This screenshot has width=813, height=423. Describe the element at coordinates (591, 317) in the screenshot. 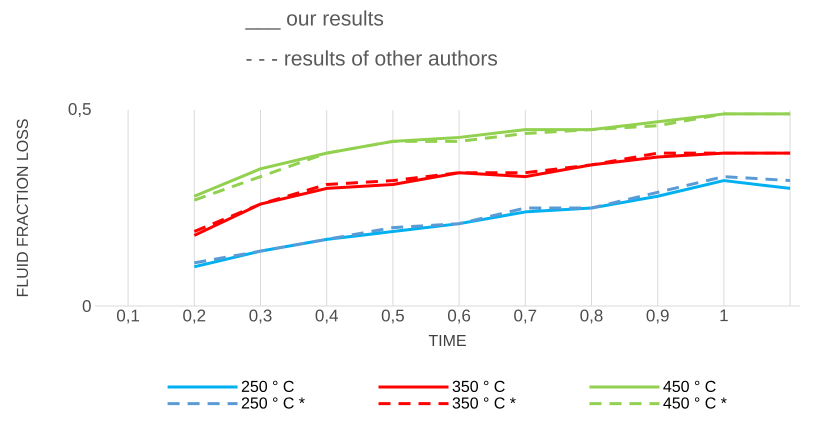

I see `x-tick-label: 0,8` at that location.